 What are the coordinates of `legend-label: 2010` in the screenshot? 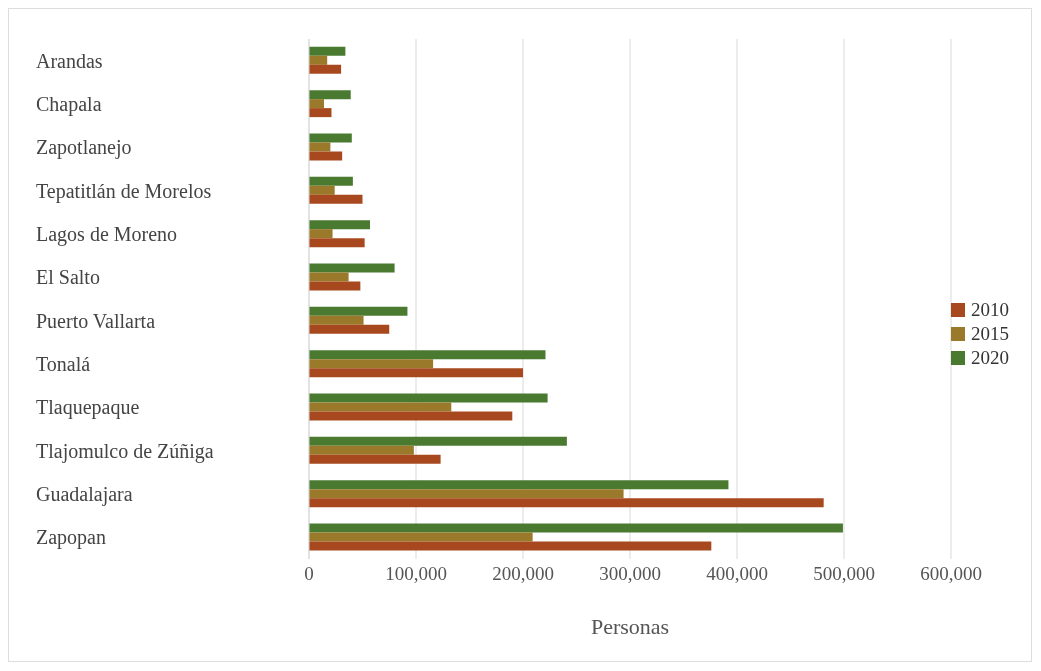 It's located at (989, 310).